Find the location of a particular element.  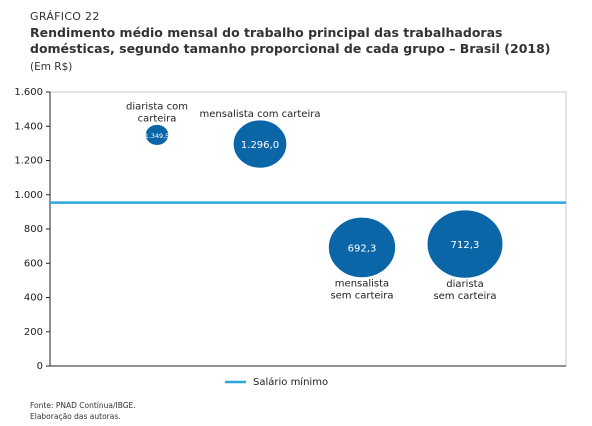

bubble-label: diarista is located at coordinates (464, 284).